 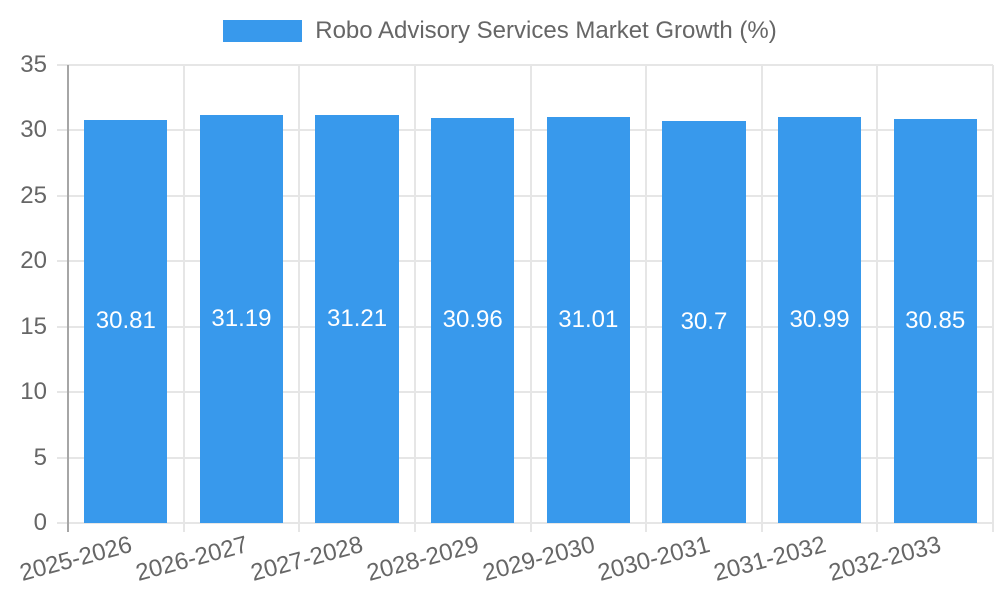 I want to click on y-axis-label: 20, so click(x=33, y=261).